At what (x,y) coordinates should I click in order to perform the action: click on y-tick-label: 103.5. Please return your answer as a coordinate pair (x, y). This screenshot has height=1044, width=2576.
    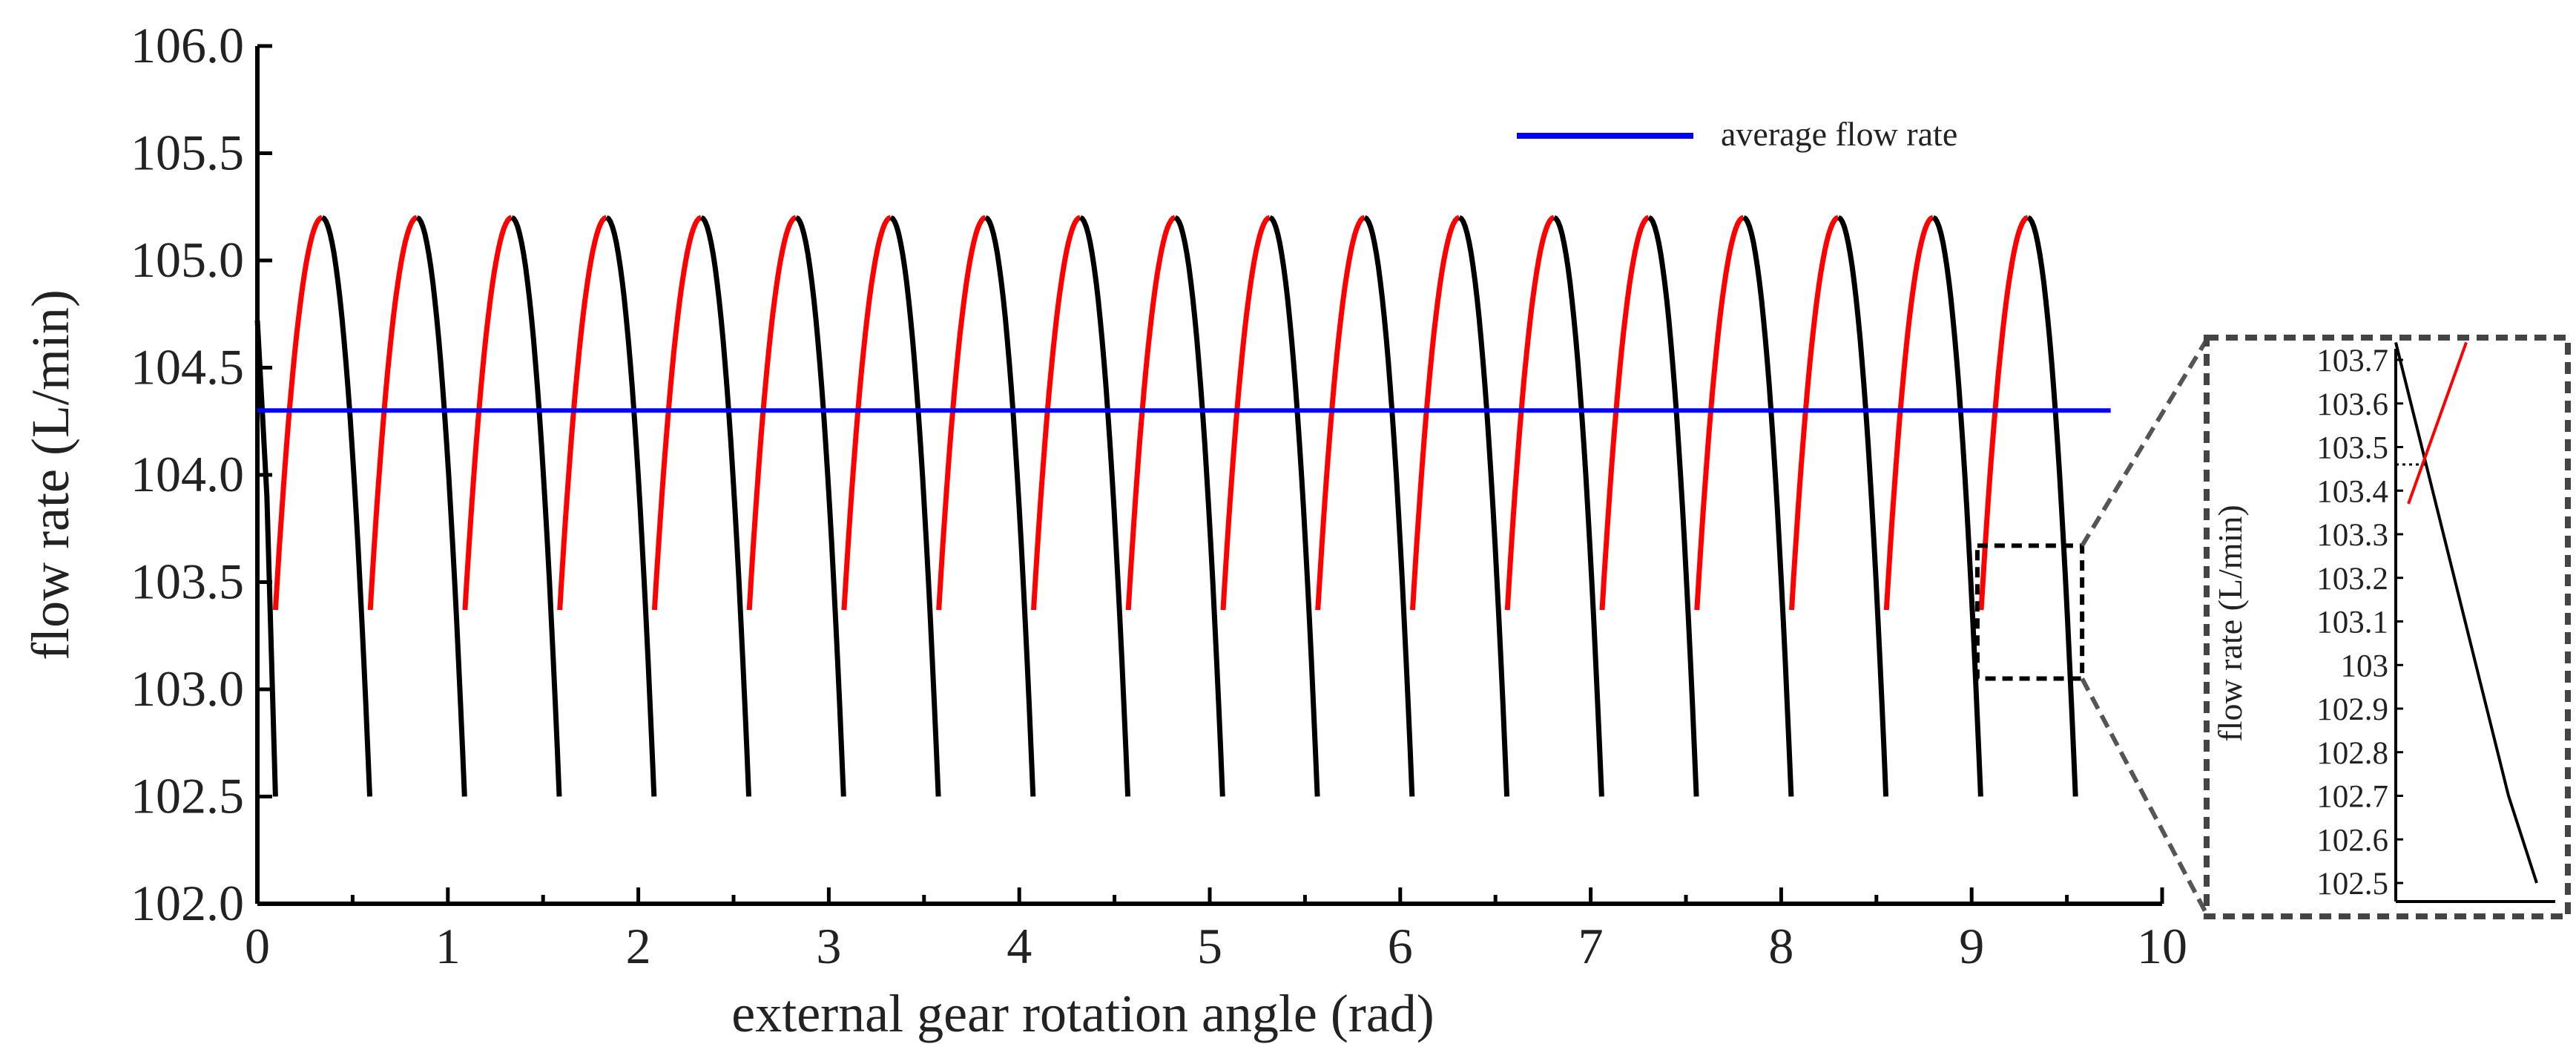
    Looking at the image, I should click on (187, 582).